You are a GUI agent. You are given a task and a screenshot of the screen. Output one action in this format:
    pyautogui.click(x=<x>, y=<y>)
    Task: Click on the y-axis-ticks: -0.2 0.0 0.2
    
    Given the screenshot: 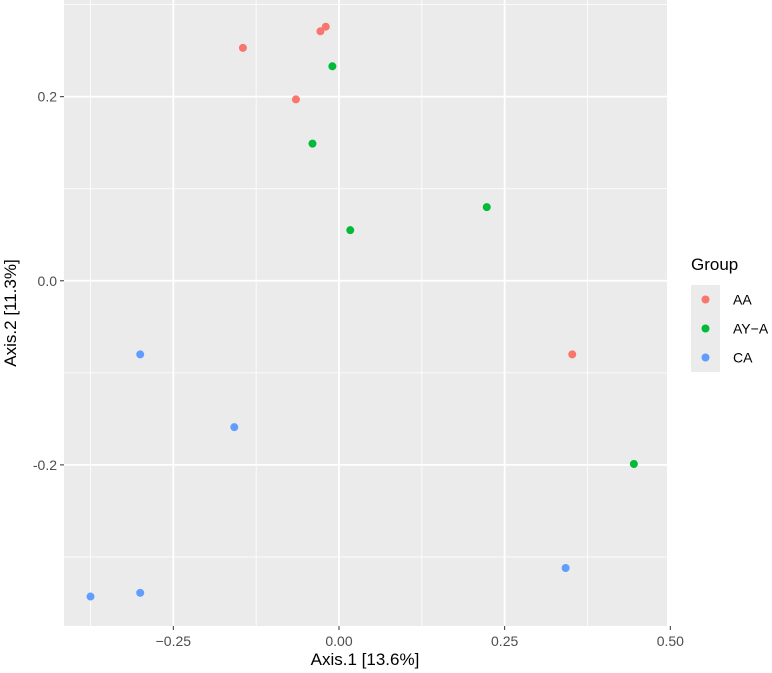 What is the action you would take?
    pyautogui.click(x=48, y=281)
    